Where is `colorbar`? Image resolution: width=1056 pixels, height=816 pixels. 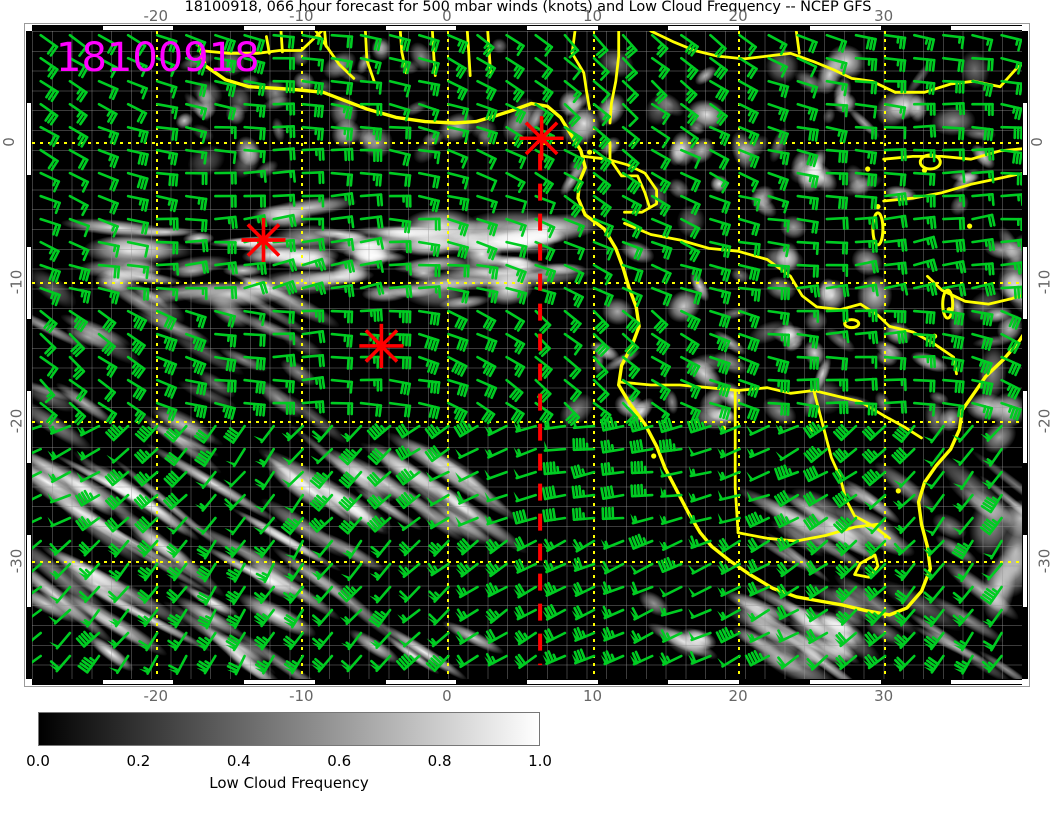 colorbar is located at coordinates (289, 729).